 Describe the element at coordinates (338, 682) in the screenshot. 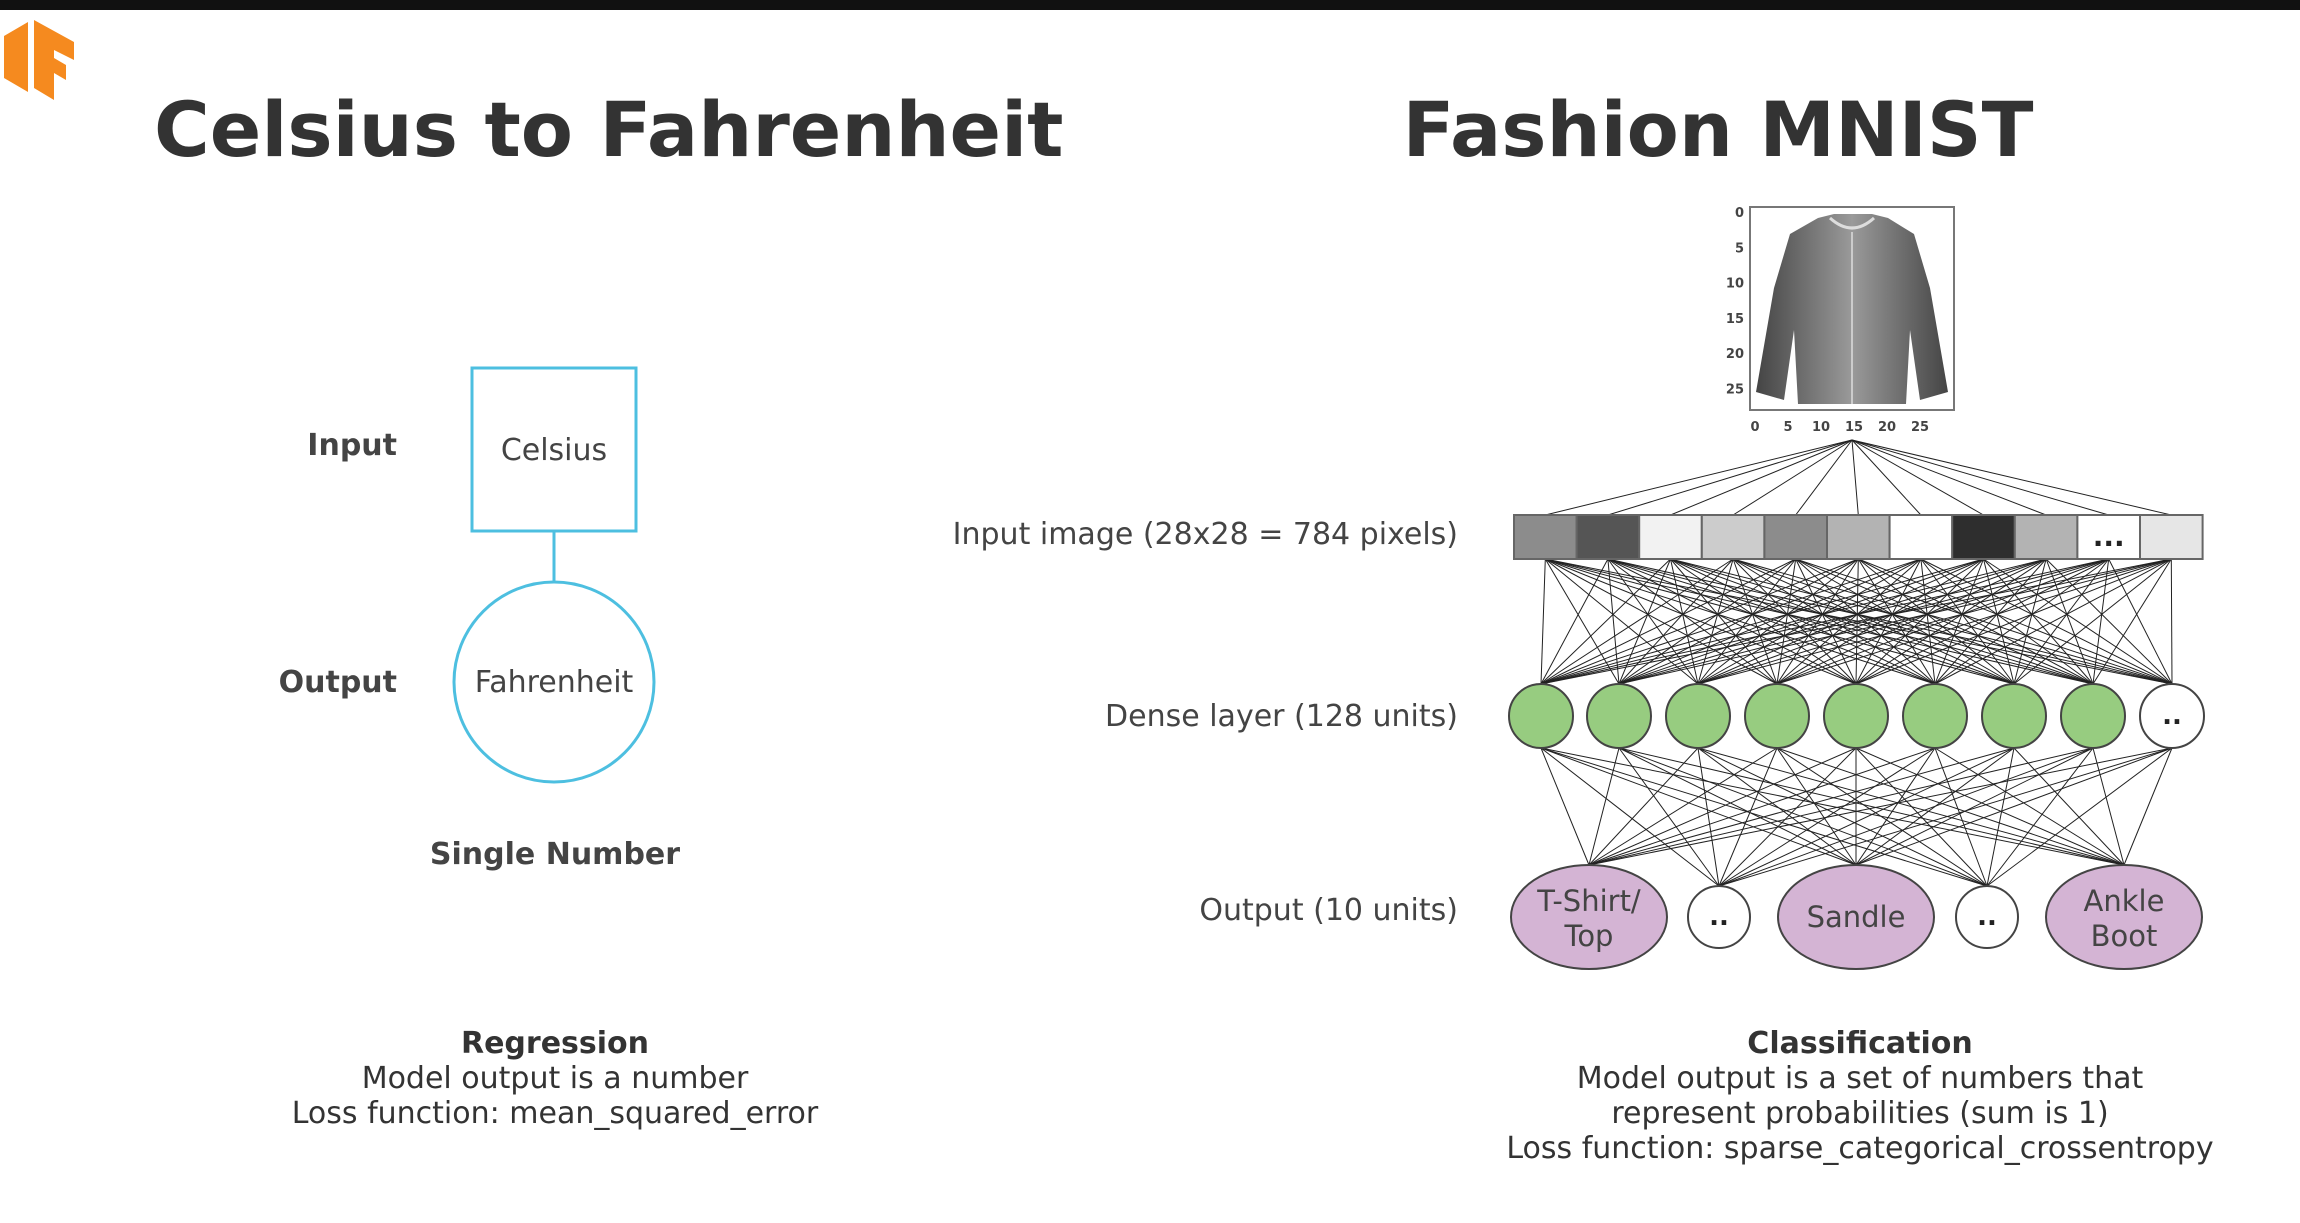

I see `output-row-label: Output` at that location.